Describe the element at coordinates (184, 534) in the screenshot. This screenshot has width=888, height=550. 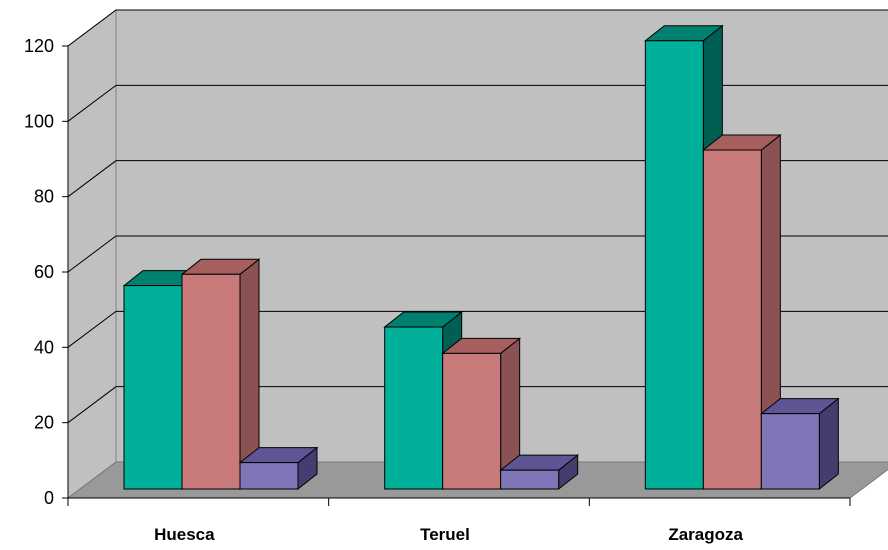
I see `x-category-label: Huesca` at that location.